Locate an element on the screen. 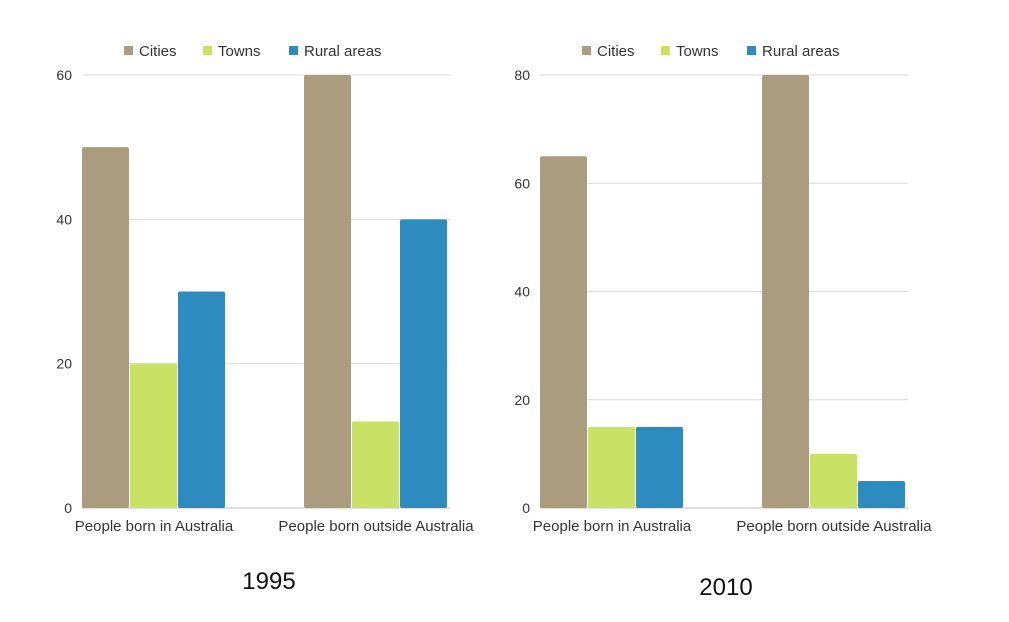 Image resolution: width=1009 pixels, height=622 pixels. chart-title: 1995 is located at coordinates (269, 581).